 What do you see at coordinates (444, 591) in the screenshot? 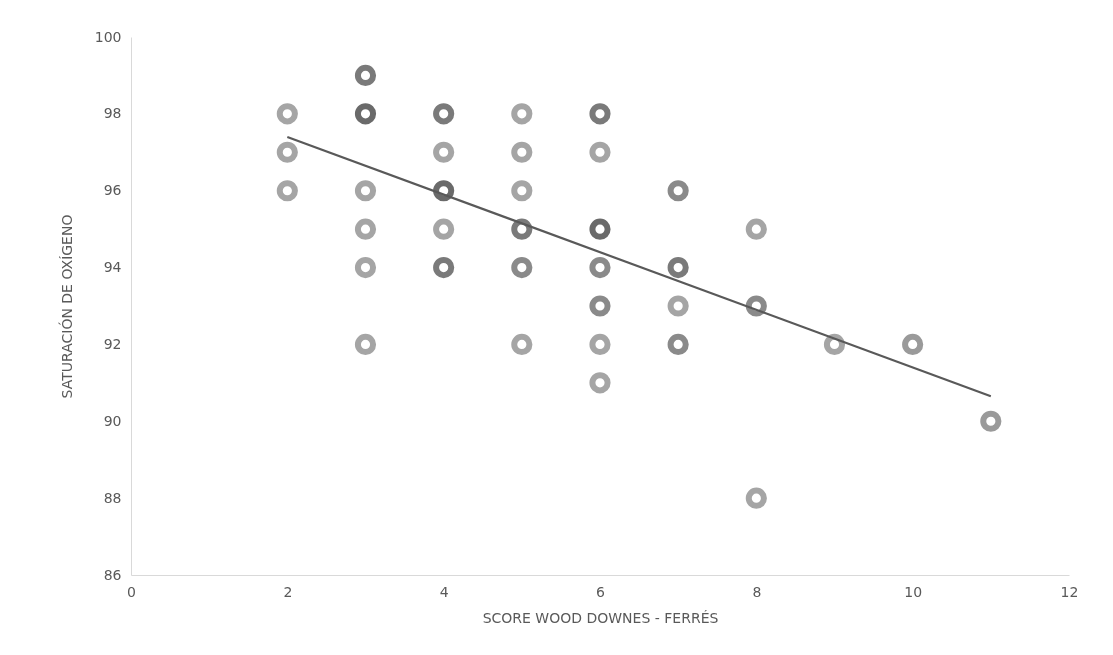
I see `x-tick-label: 4` at bounding box center [444, 591].